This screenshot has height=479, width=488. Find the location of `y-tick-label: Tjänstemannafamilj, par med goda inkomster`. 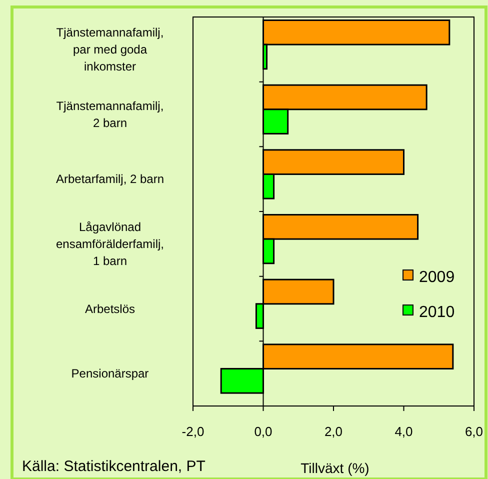

y-tick-label: Tjänstemannafamilj, par med goda inkomster is located at coordinates (110, 49).